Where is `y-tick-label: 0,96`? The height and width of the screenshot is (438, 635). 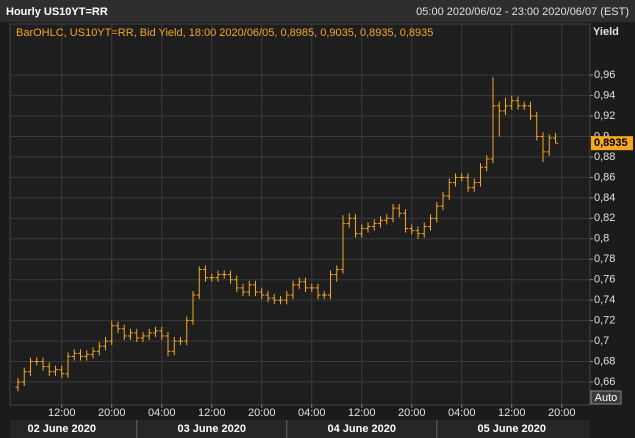 y-tick-label: 0,96 is located at coordinates (604, 75).